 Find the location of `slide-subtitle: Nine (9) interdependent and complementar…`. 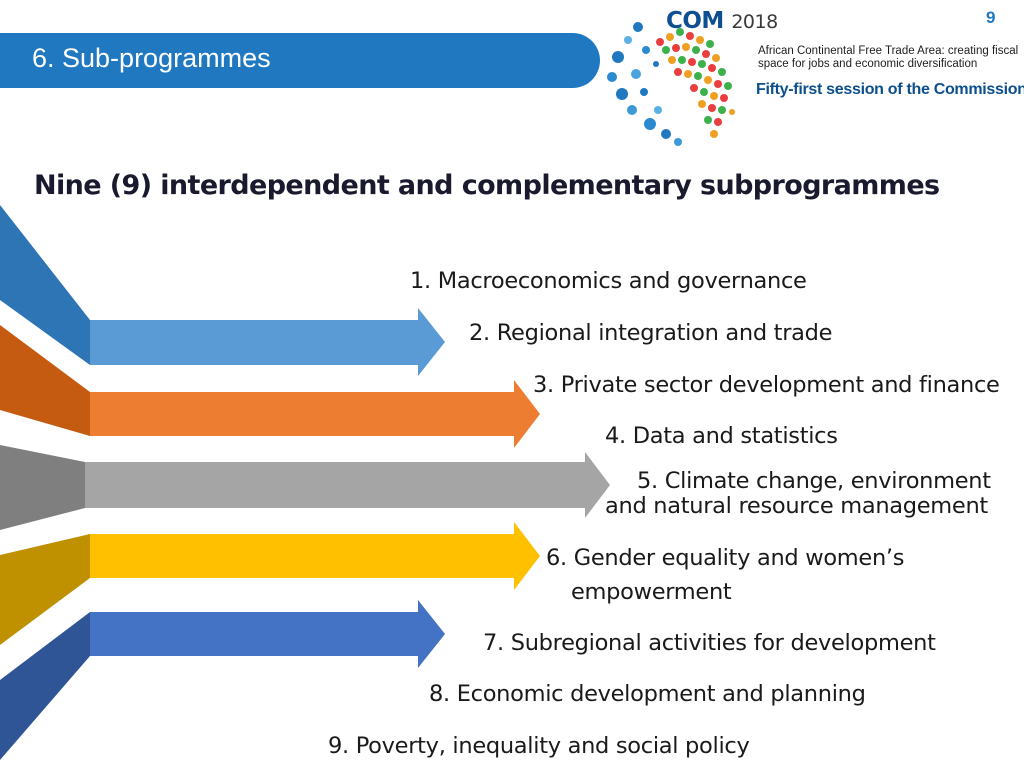

slide-subtitle: Nine (9) interdependent and complementar… is located at coordinates (487, 185).